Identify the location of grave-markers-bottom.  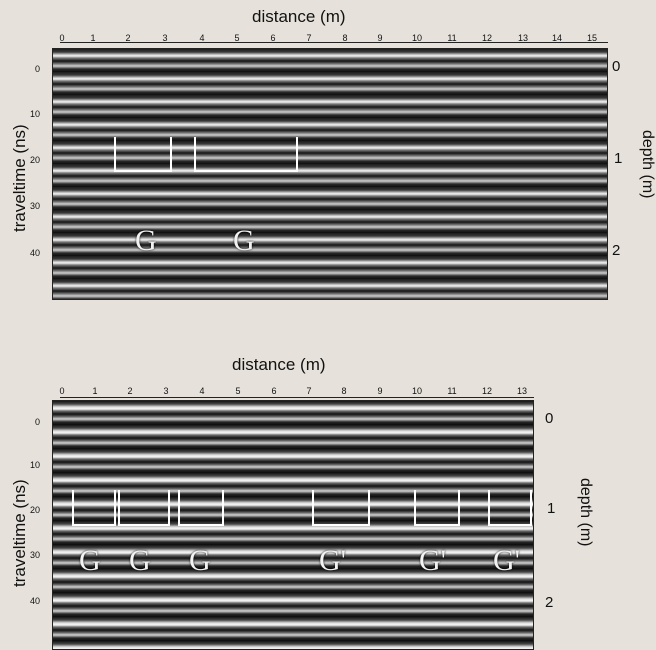
(302, 508).